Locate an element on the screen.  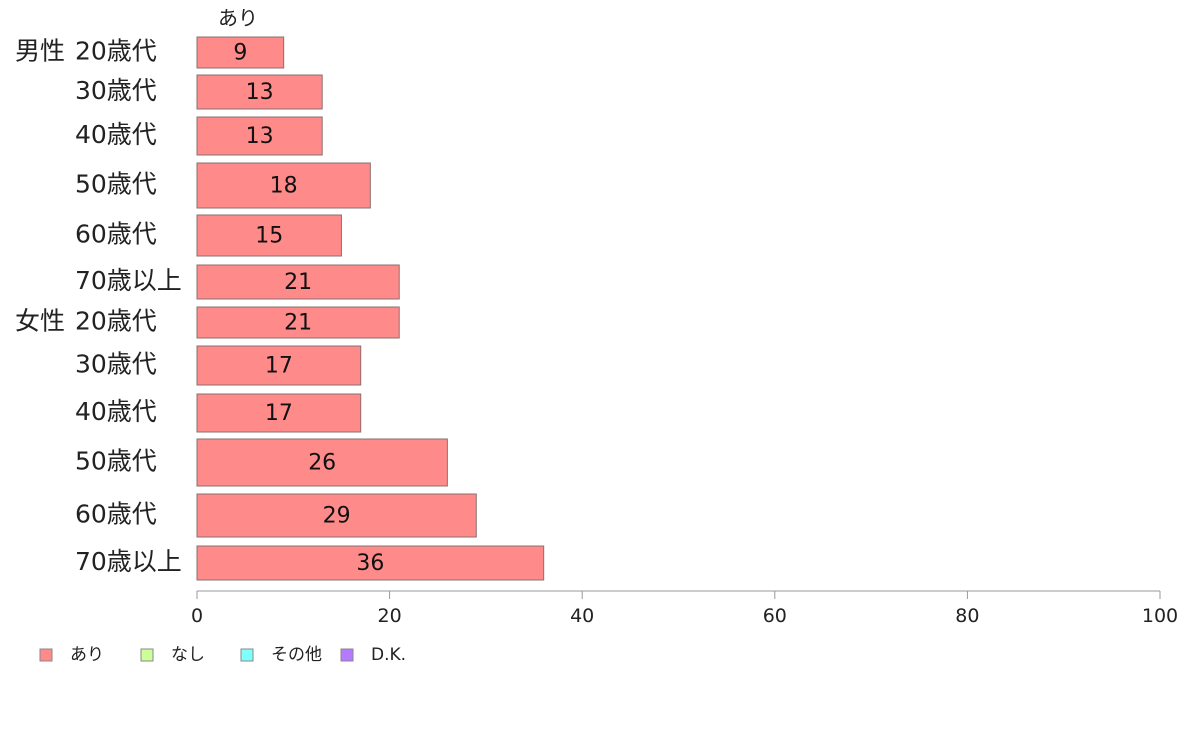
x-tick-label: 80 is located at coordinates (967, 616).